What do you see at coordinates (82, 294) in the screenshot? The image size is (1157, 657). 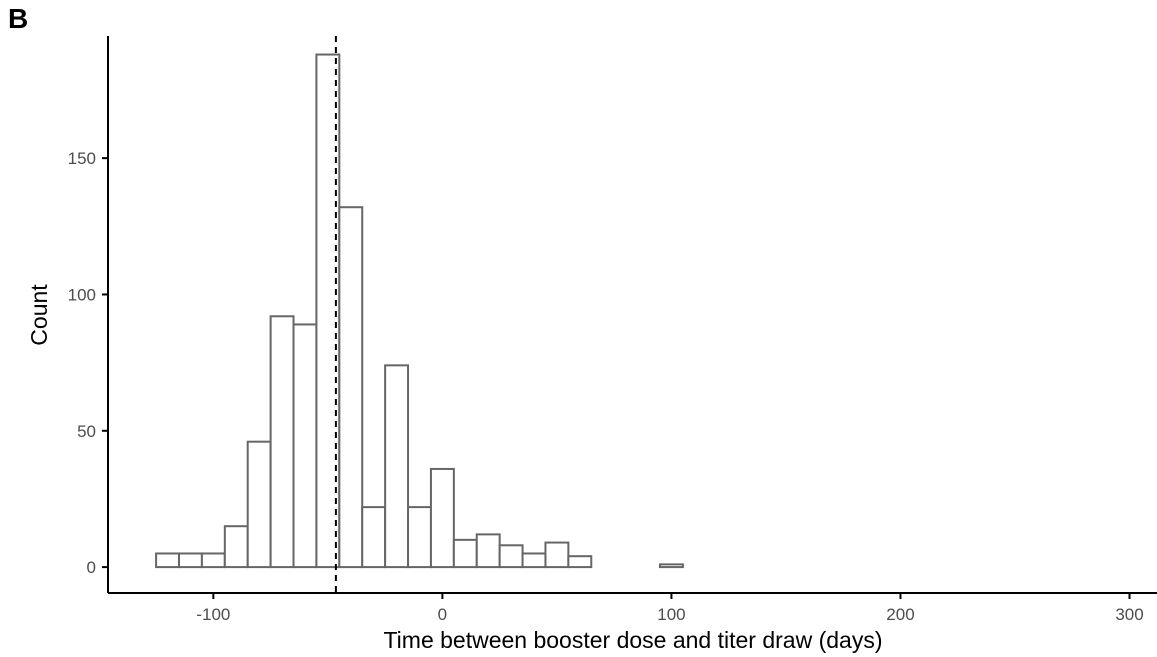 I see `y-tick-label: 100` at bounding box center [82, 294].